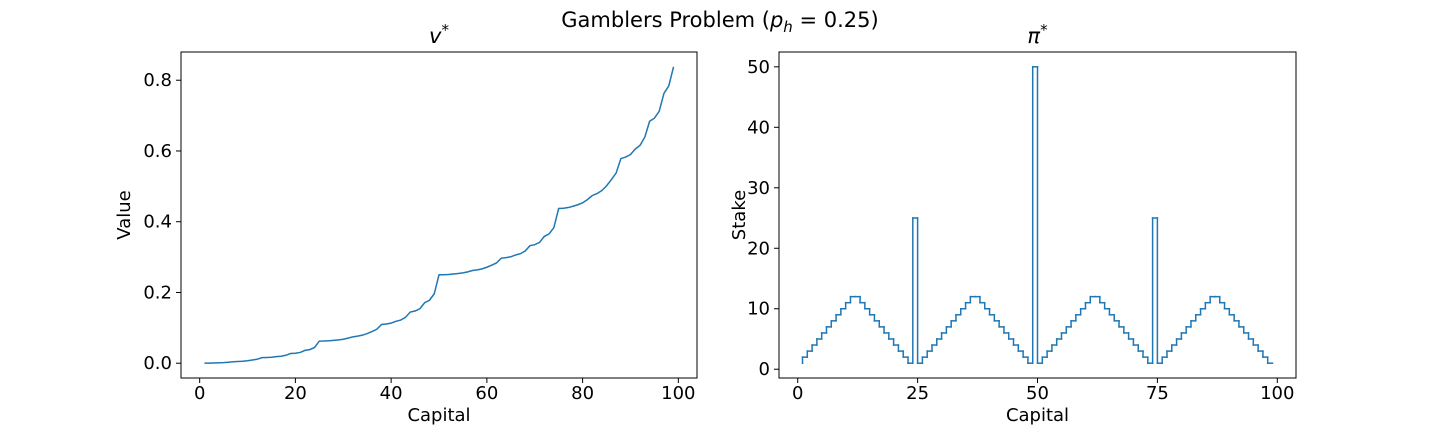 The width and height of the screenshot is (1440, 432). What do you see at coordinates (917, 393) in the screenshot?
I see `x-tick-label: 25` at bounding box center [917, 393].